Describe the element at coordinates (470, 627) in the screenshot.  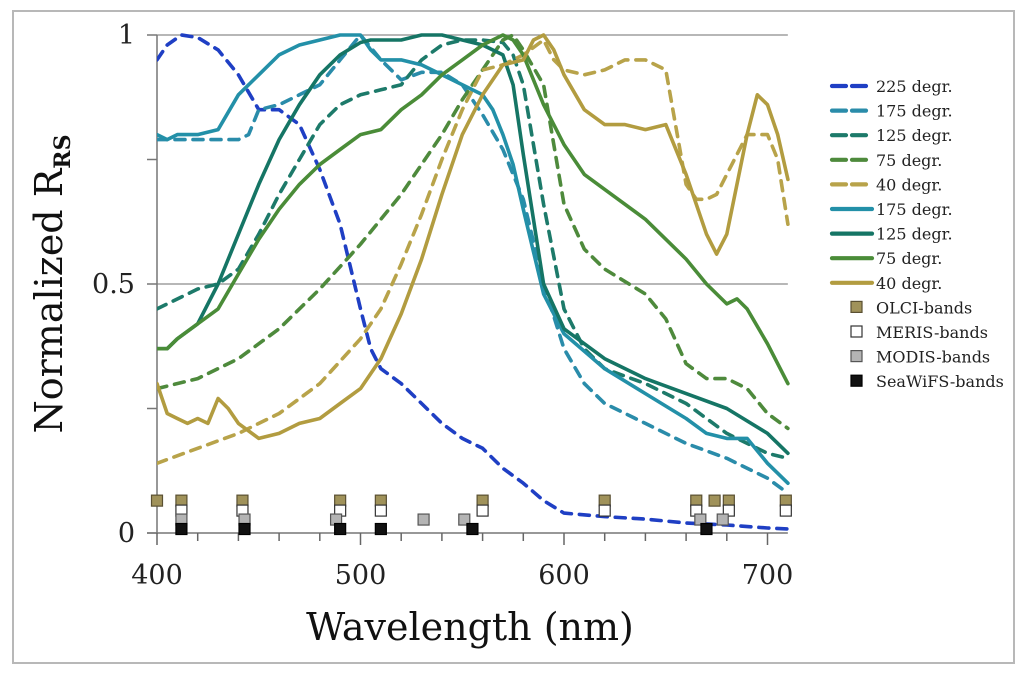
I see `x-axis-label: Wavelength (nm)` at that location.